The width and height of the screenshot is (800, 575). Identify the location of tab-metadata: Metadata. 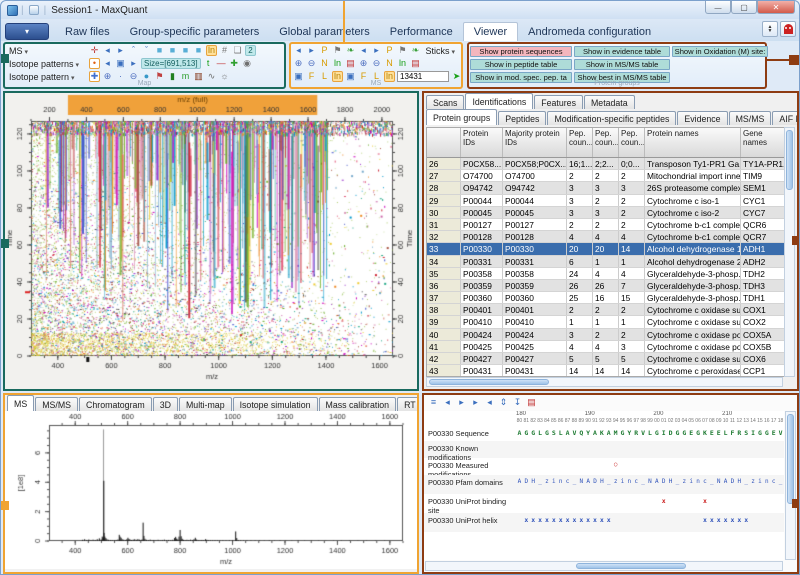
(609, 102).